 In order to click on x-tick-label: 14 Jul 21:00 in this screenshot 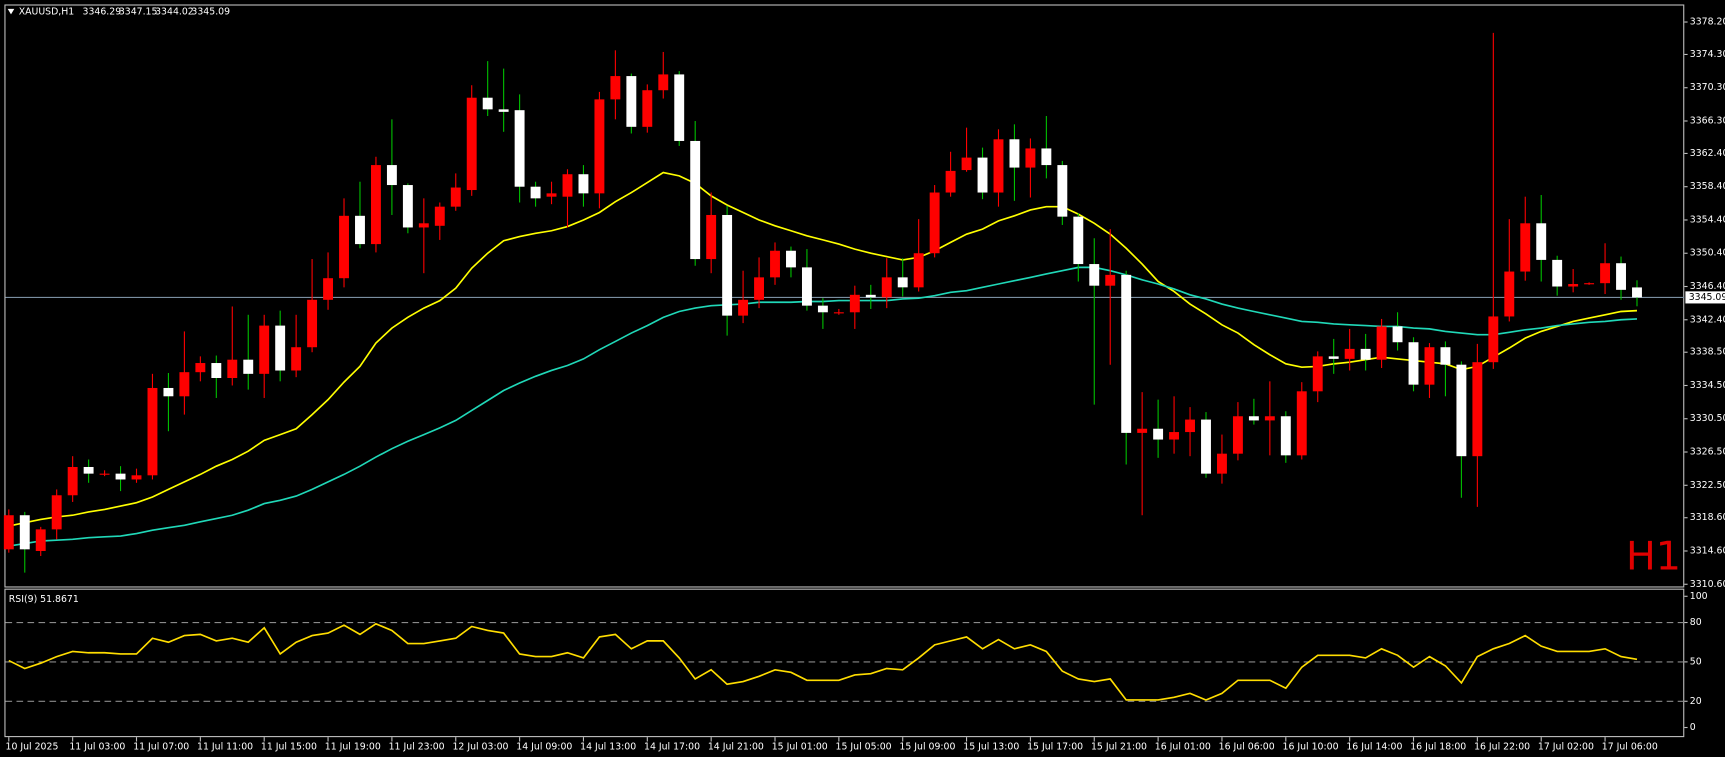, I will do `click(736, 747)`.